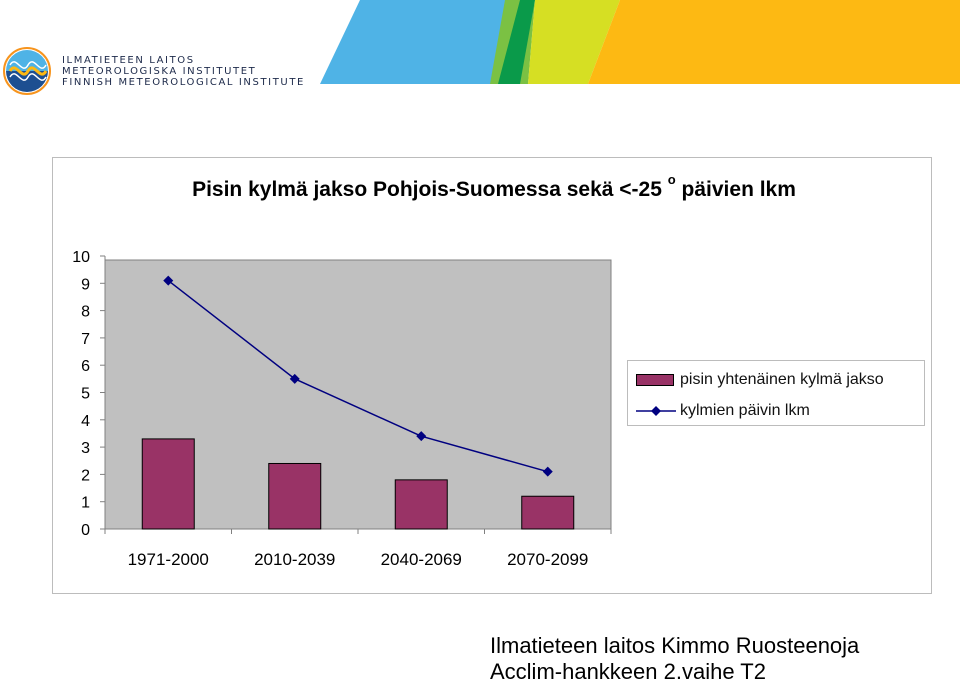  Describe the element at coordinates (85, 421) in the screenshot. I see `y-tick-label: 4` at that location.